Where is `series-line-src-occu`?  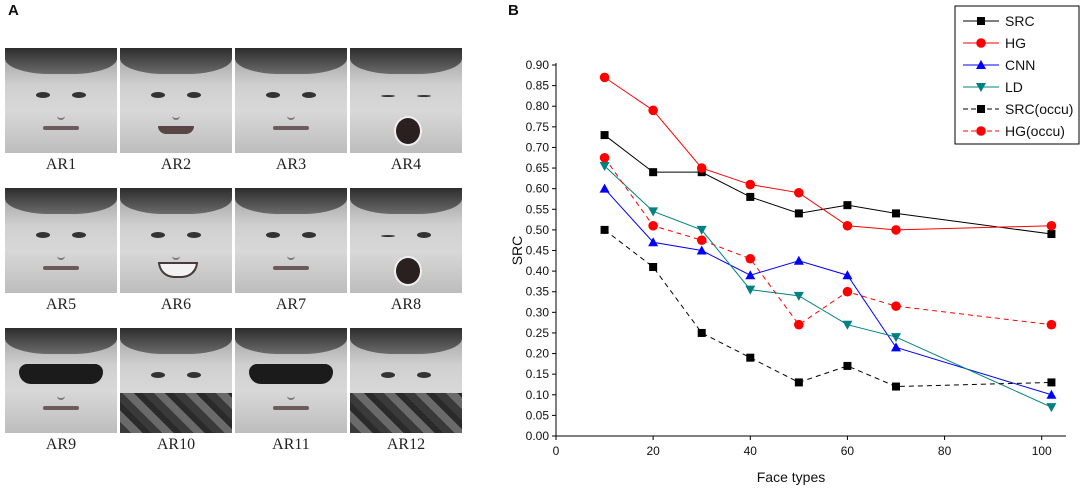 series-line-src-occu is located at coordinates (828, 308).